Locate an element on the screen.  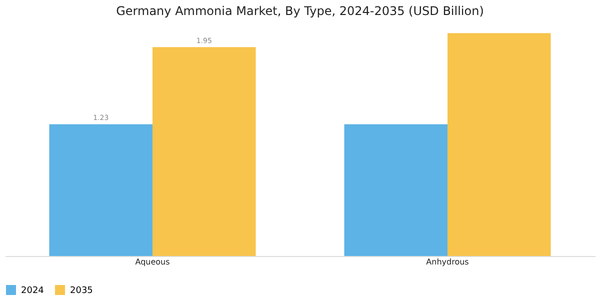
legend-label: 2024 is located at coordinates (32, 291).